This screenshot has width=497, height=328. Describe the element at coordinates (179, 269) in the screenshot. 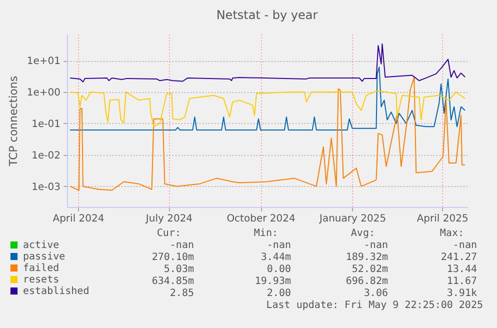

I see `text: 5.03m` at that location.